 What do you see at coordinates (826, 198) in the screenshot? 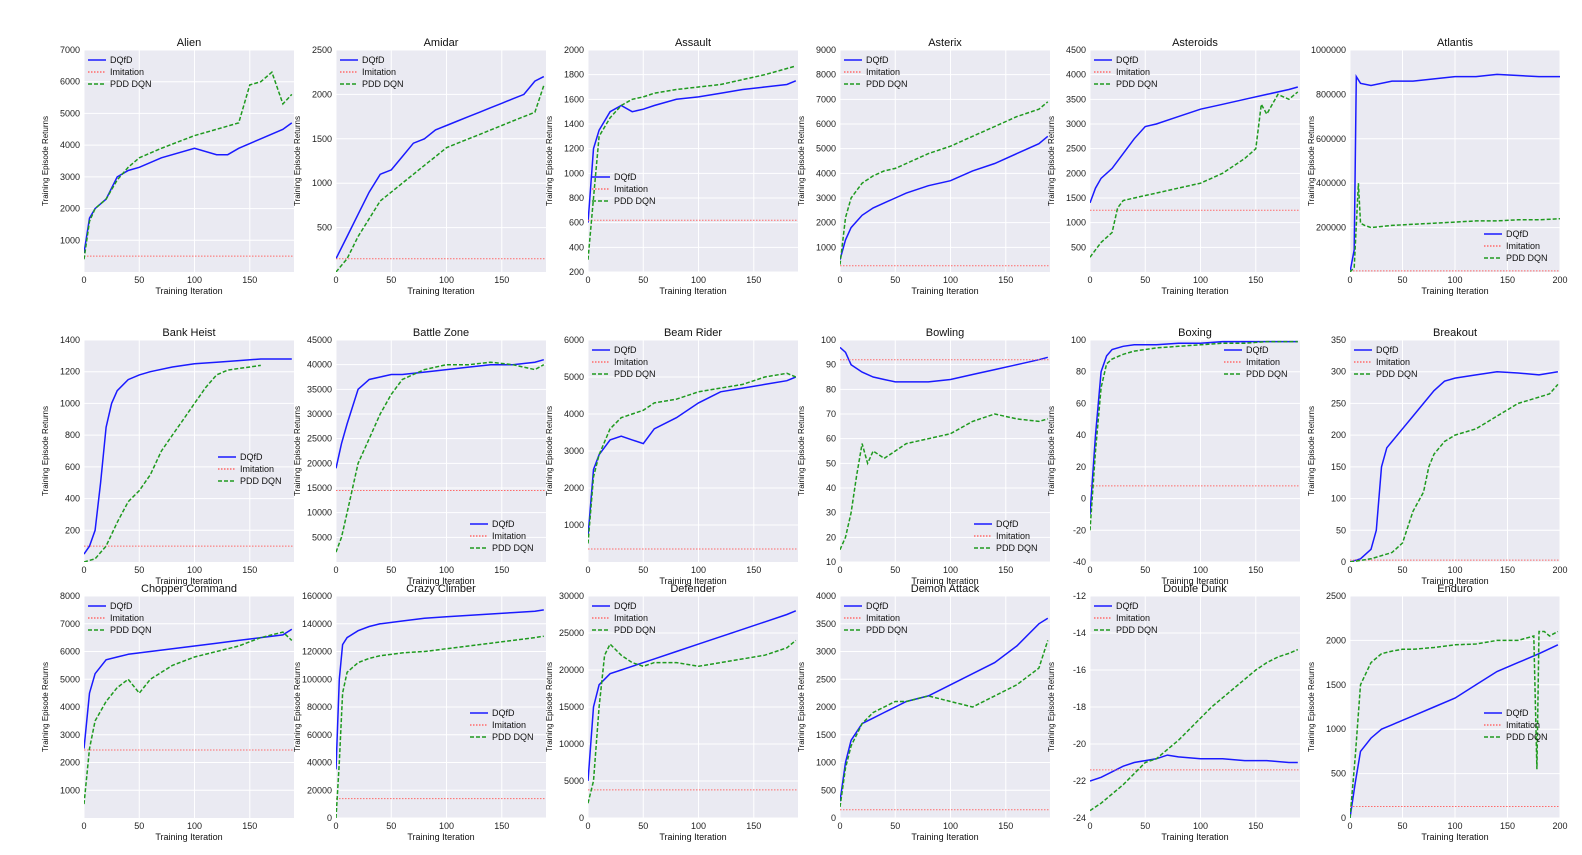
I see `y-tick-label: 3000` at bounding box center [826, 198].